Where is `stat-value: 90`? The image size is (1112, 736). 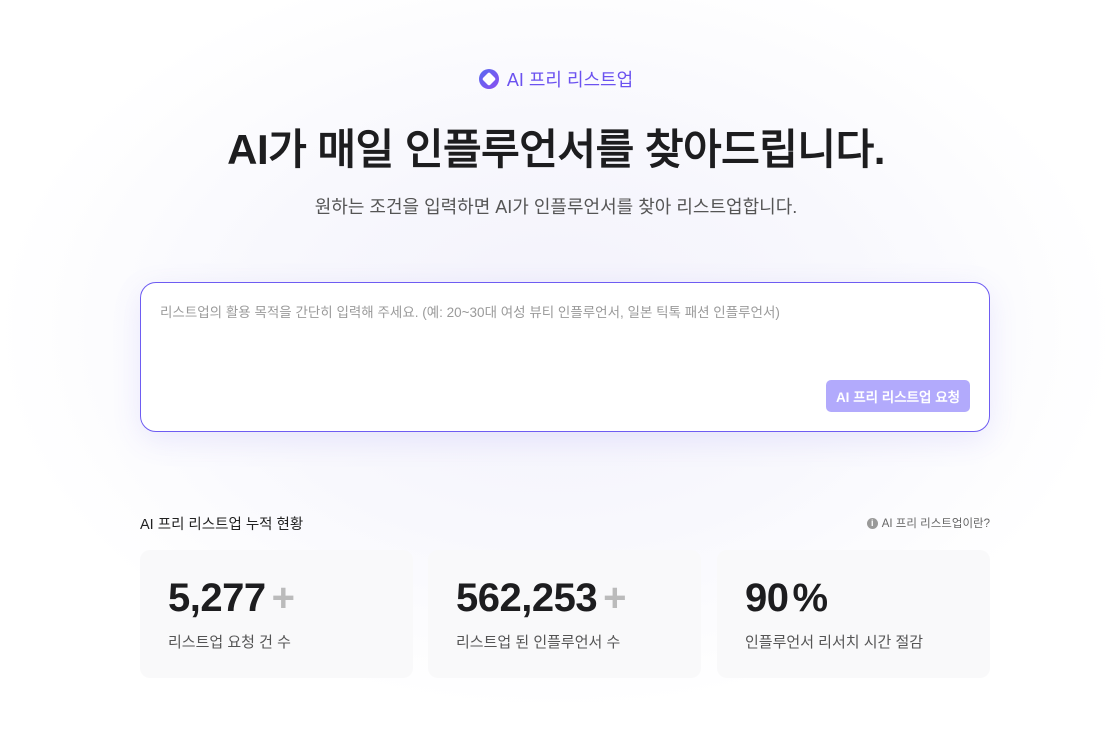 stat-value: 90 is located at coordinates (767, 598).